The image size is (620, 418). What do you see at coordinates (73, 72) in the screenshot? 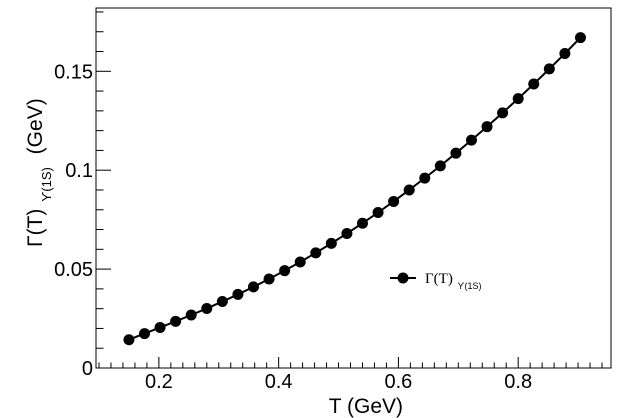
I see `y-tick-label: 0.15` at bounding box center [73, 72].